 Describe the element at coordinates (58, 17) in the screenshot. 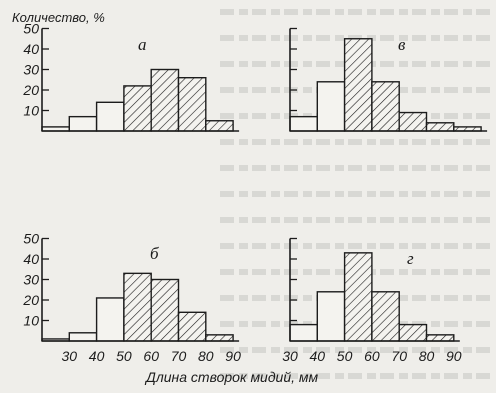

I see `y-axis-label: Количество, %` at that location.